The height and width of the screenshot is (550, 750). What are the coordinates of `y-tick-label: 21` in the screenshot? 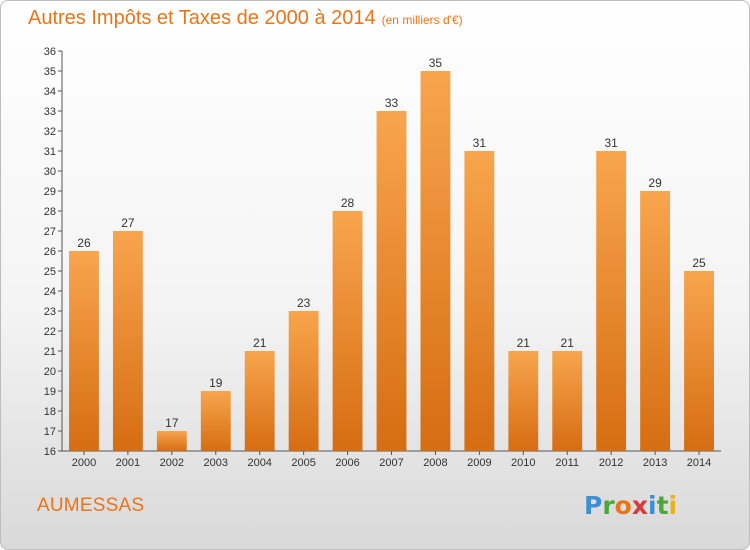 It's located at (50, 352).